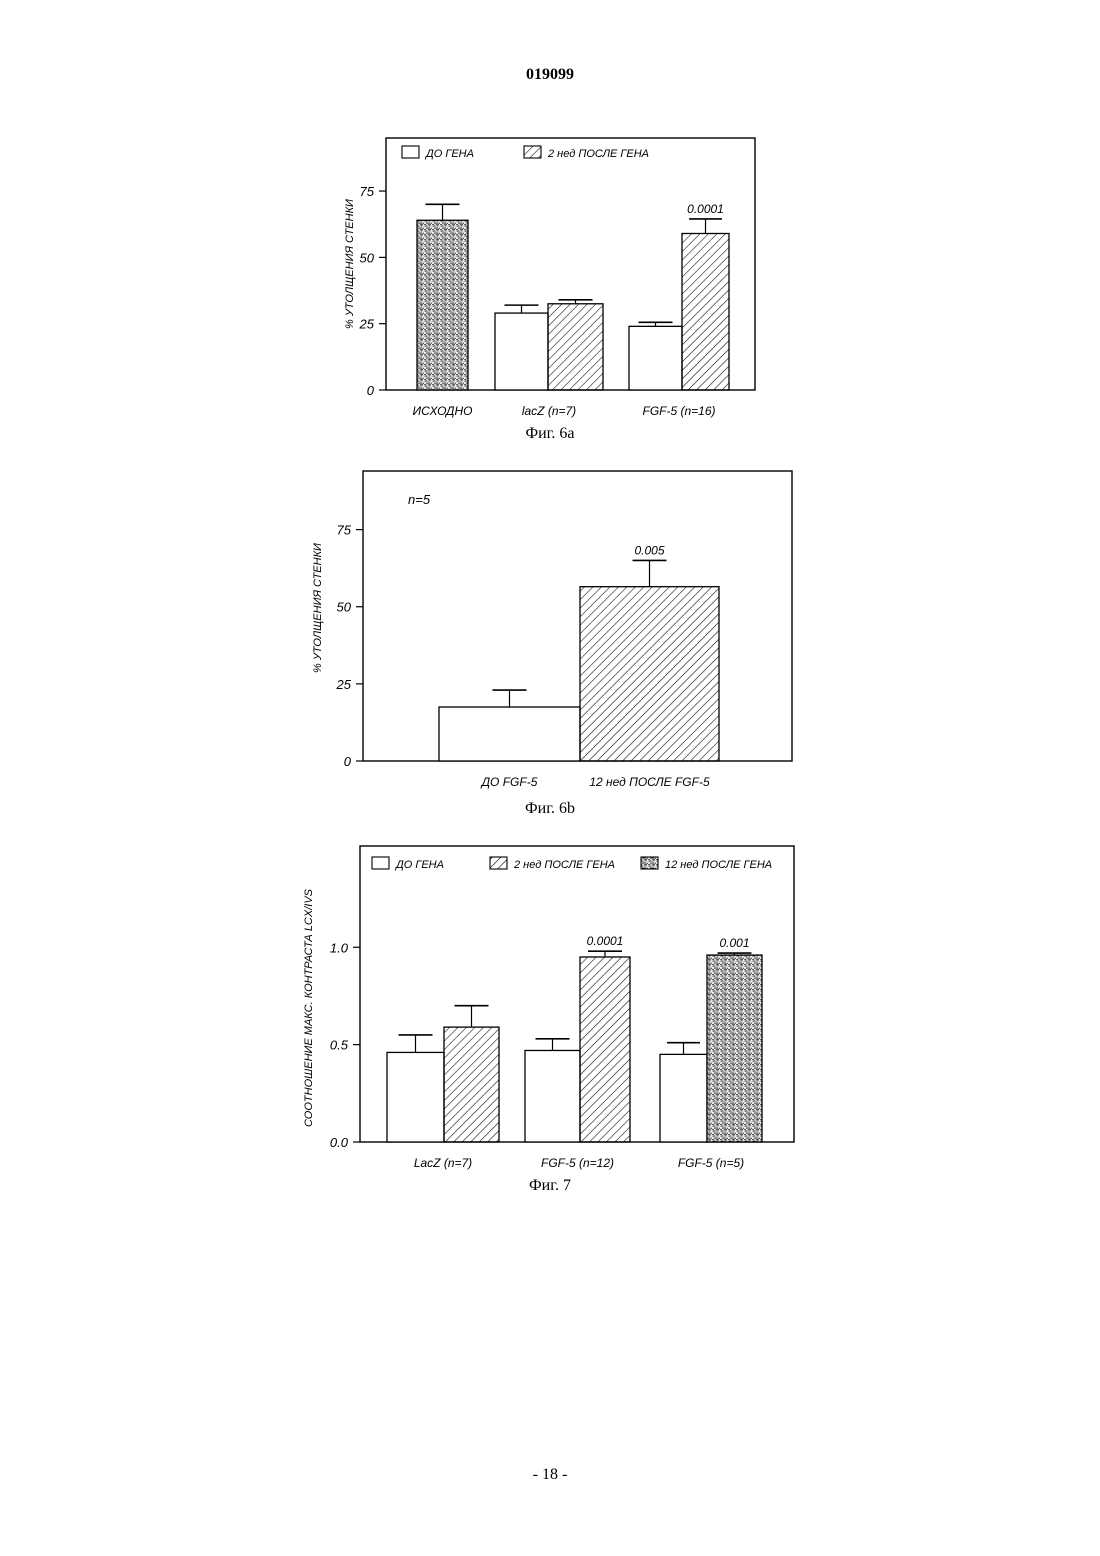  What do you see at coordinates (550, 1186) in the screenshot?
I see `figure-7-caption: Фиг. 7` at bounding box center [550, 1186].